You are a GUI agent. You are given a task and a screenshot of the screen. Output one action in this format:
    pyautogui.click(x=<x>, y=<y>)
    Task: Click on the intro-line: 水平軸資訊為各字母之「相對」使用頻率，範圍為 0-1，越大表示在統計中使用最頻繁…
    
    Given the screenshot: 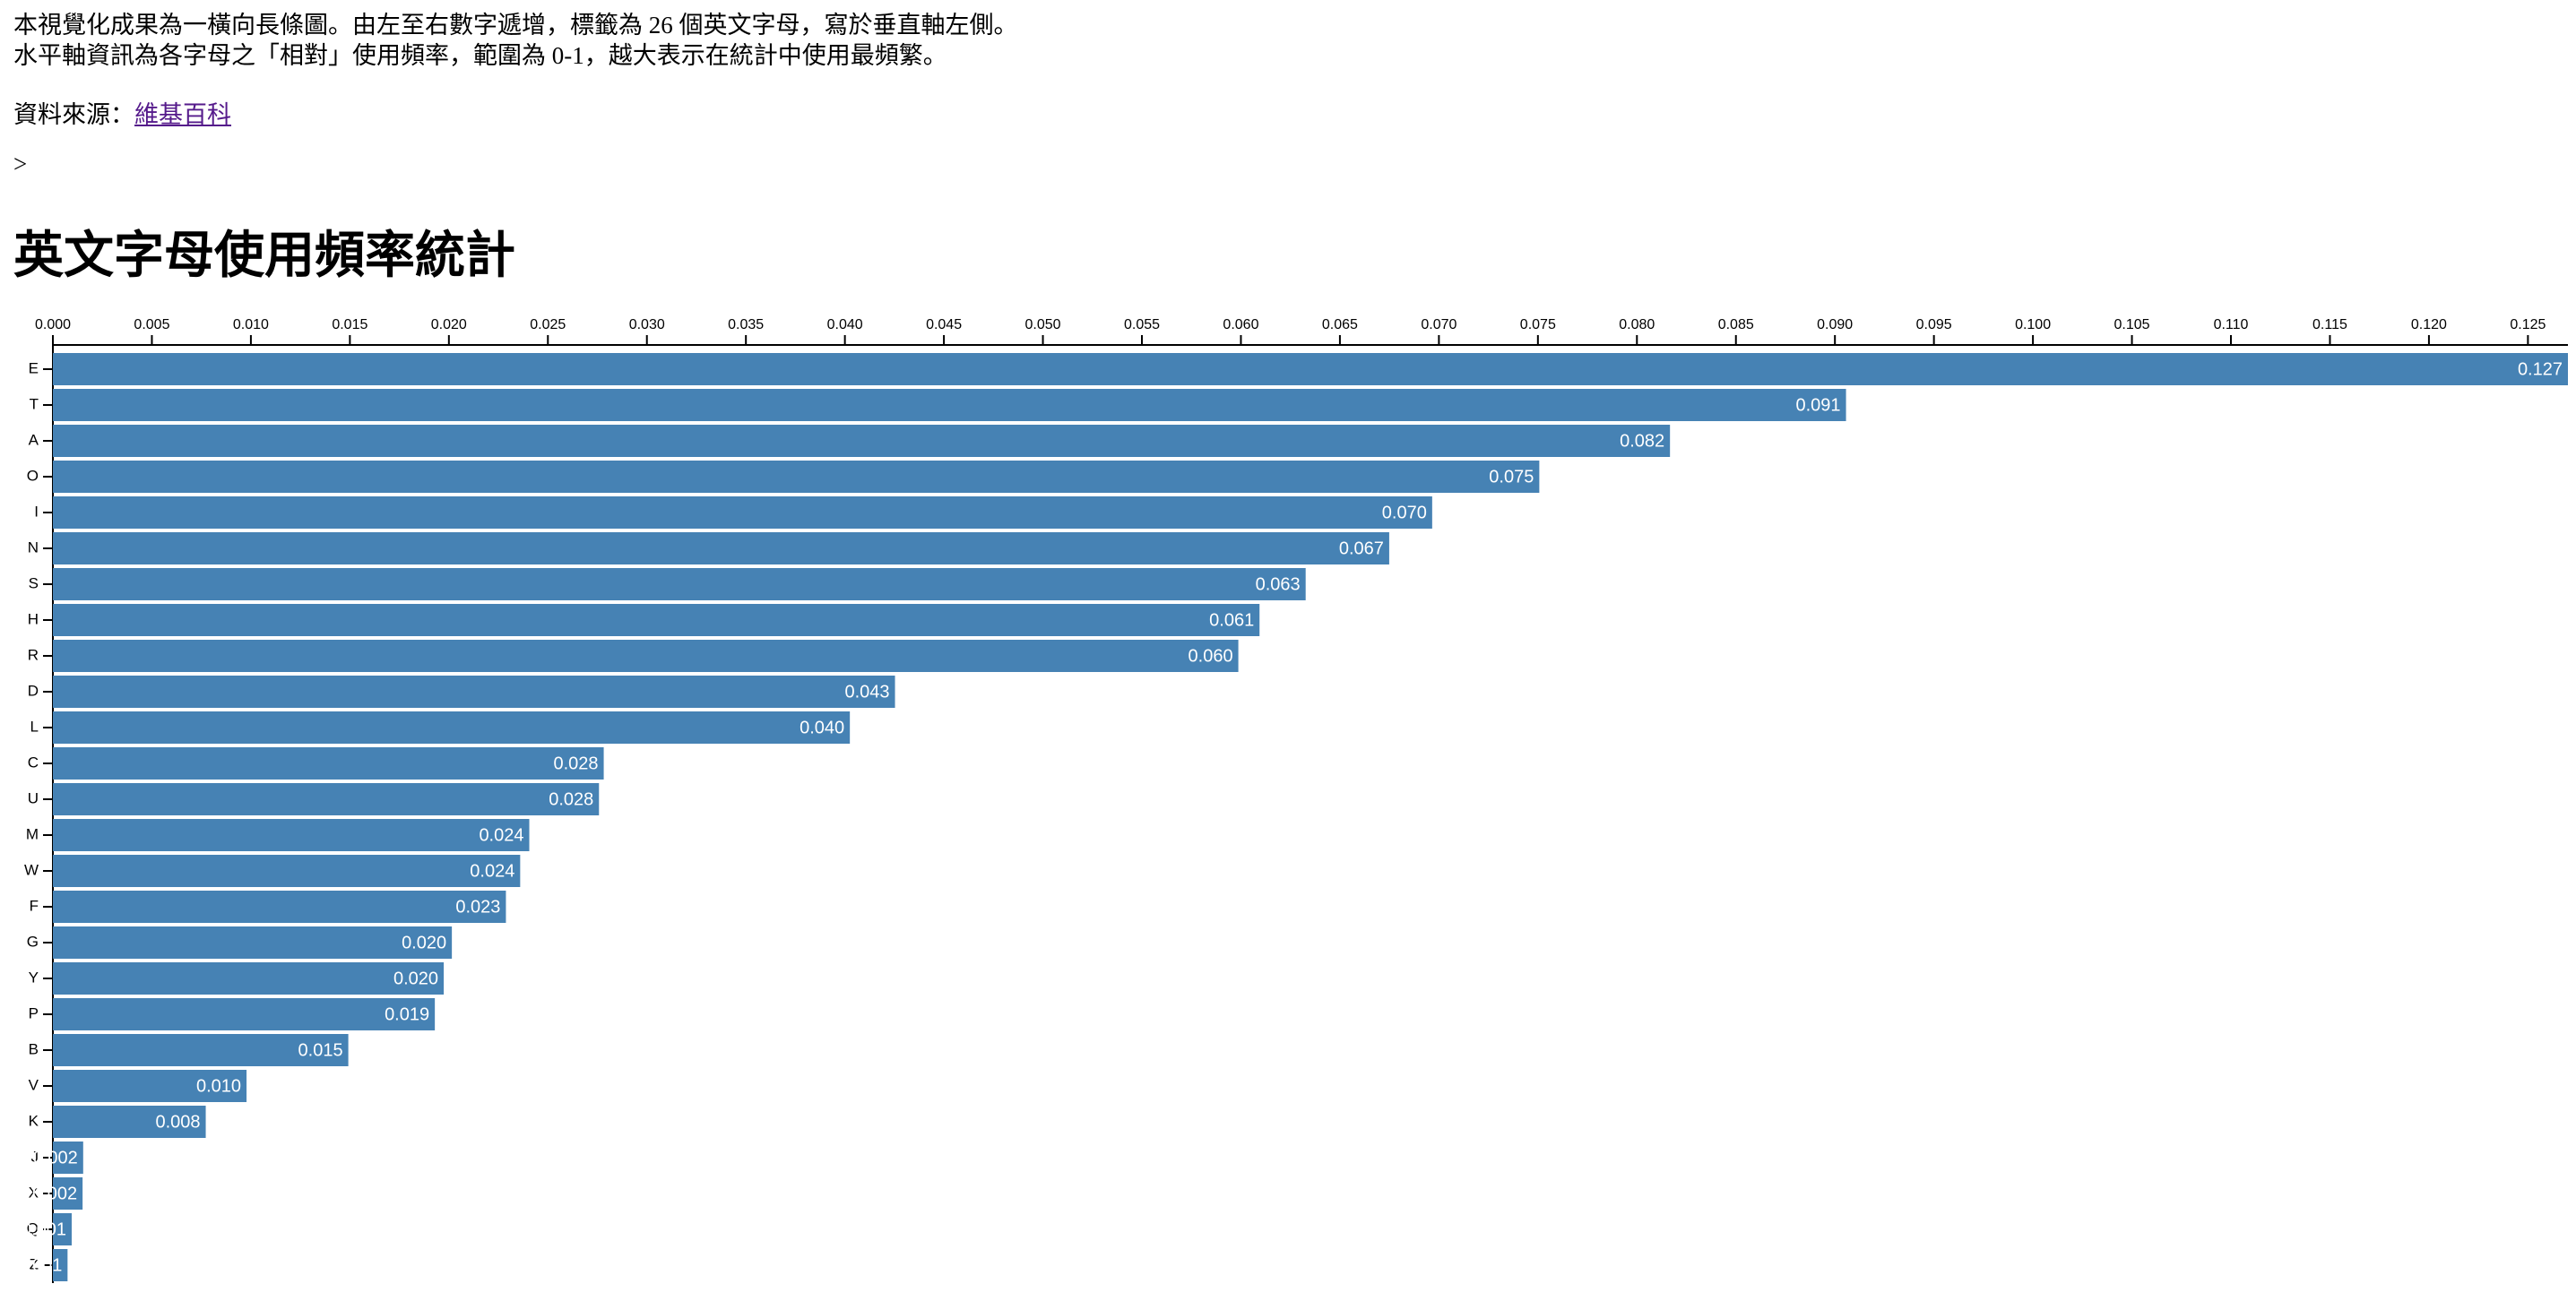 What is the action you would take?
    pyautogui.click(x=480, y=55)
    